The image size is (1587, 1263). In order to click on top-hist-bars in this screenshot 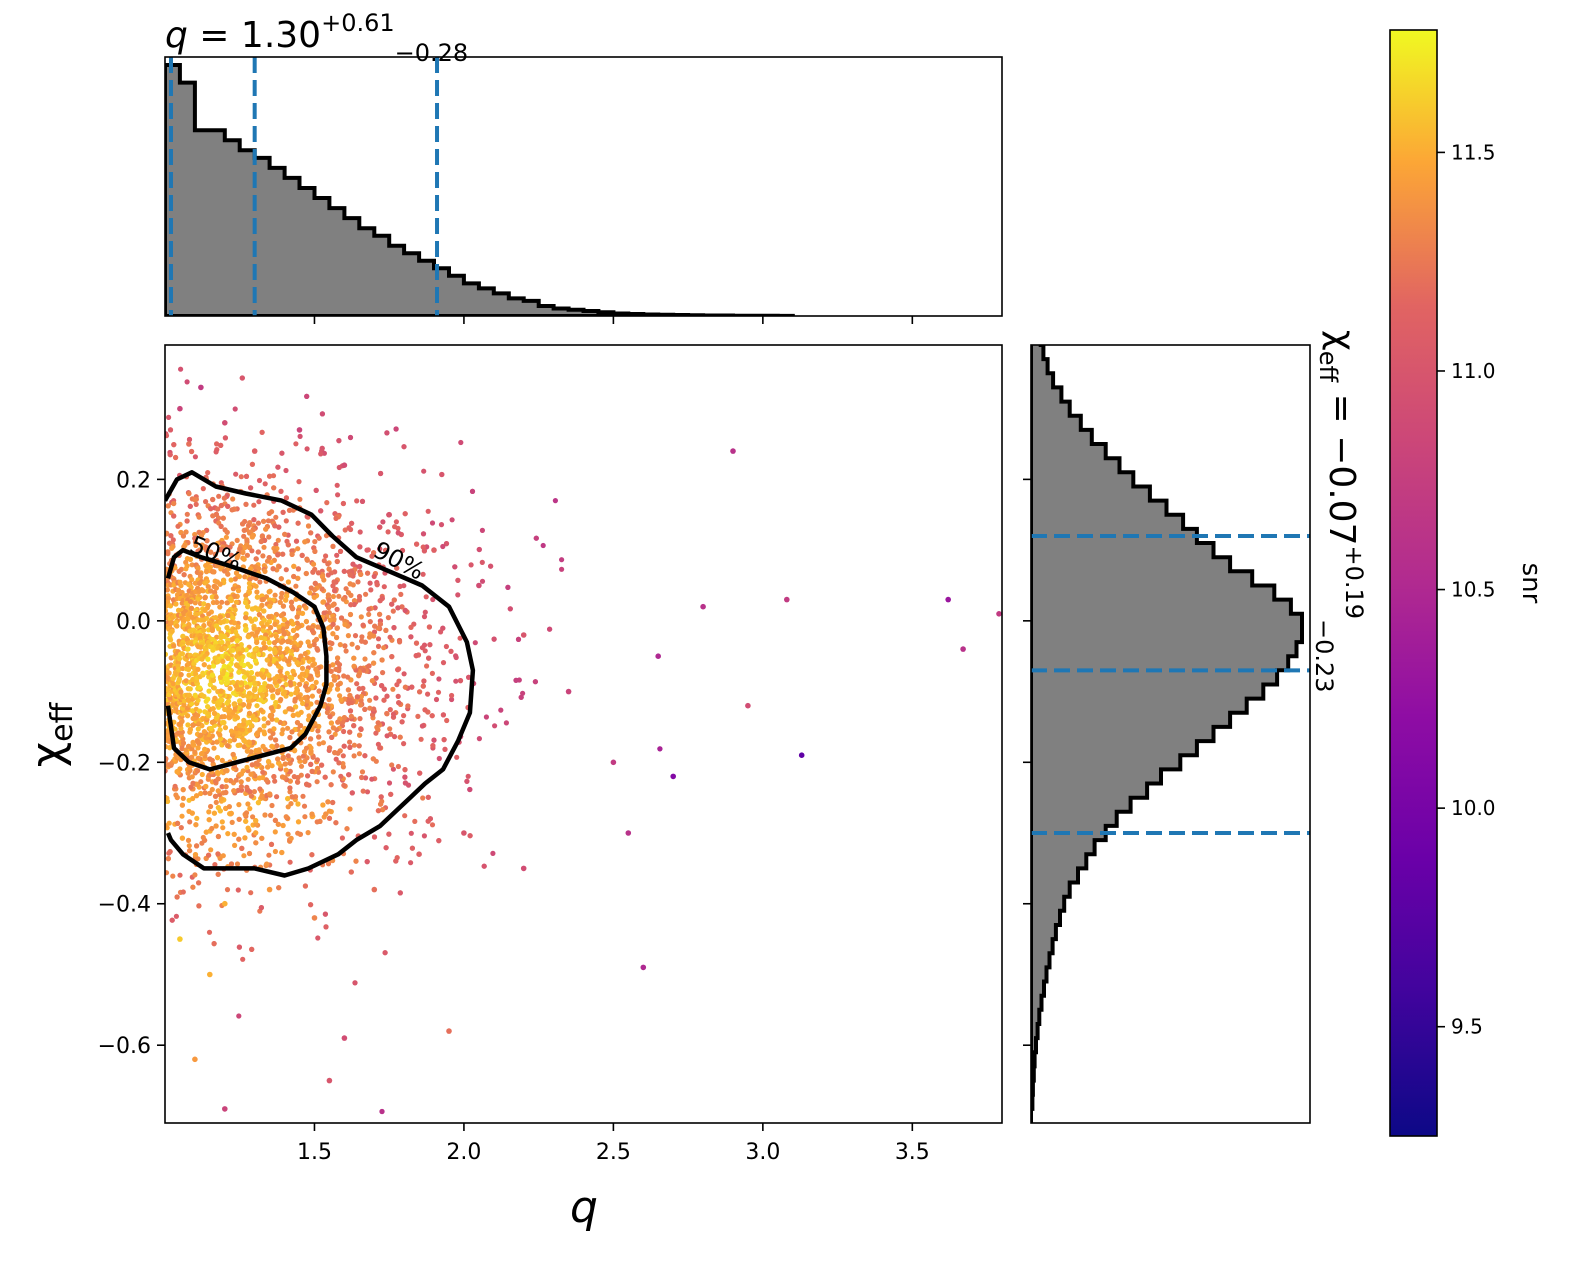, I will do `click(480, 186)`.